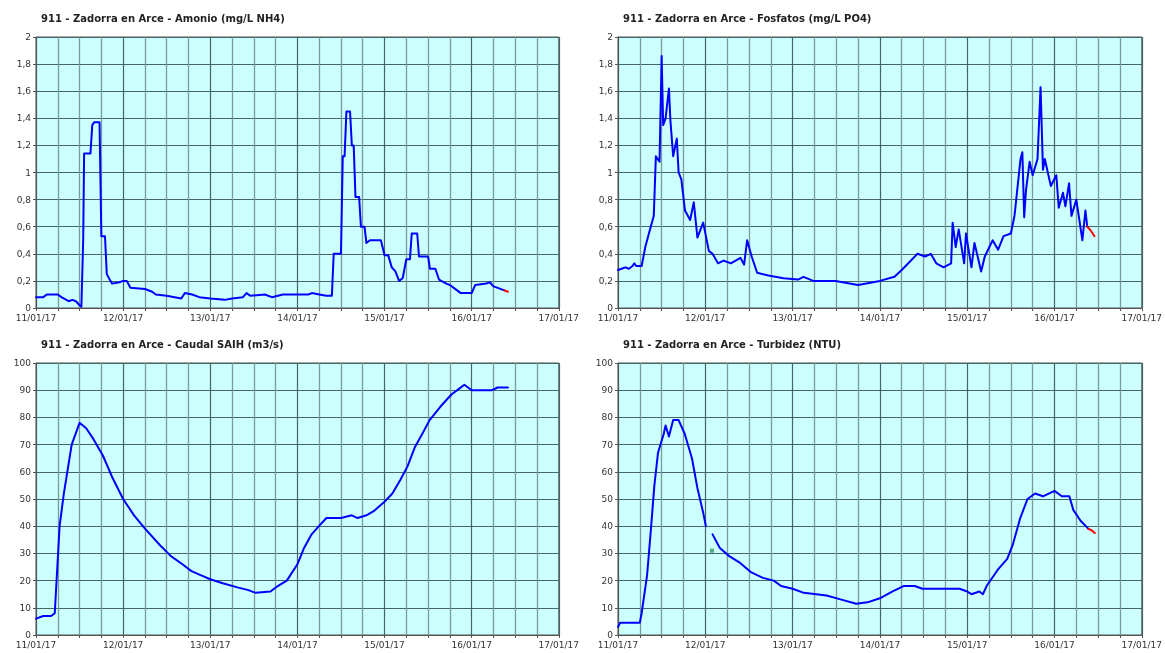 The width and height of the screenshot is (1165, 653). Describe the element at coordinates (162, 344) in the screenshot. I see `chart-title: 911 - Zadorra en Arce - Caudal SAIH (m3/s)` at that location.